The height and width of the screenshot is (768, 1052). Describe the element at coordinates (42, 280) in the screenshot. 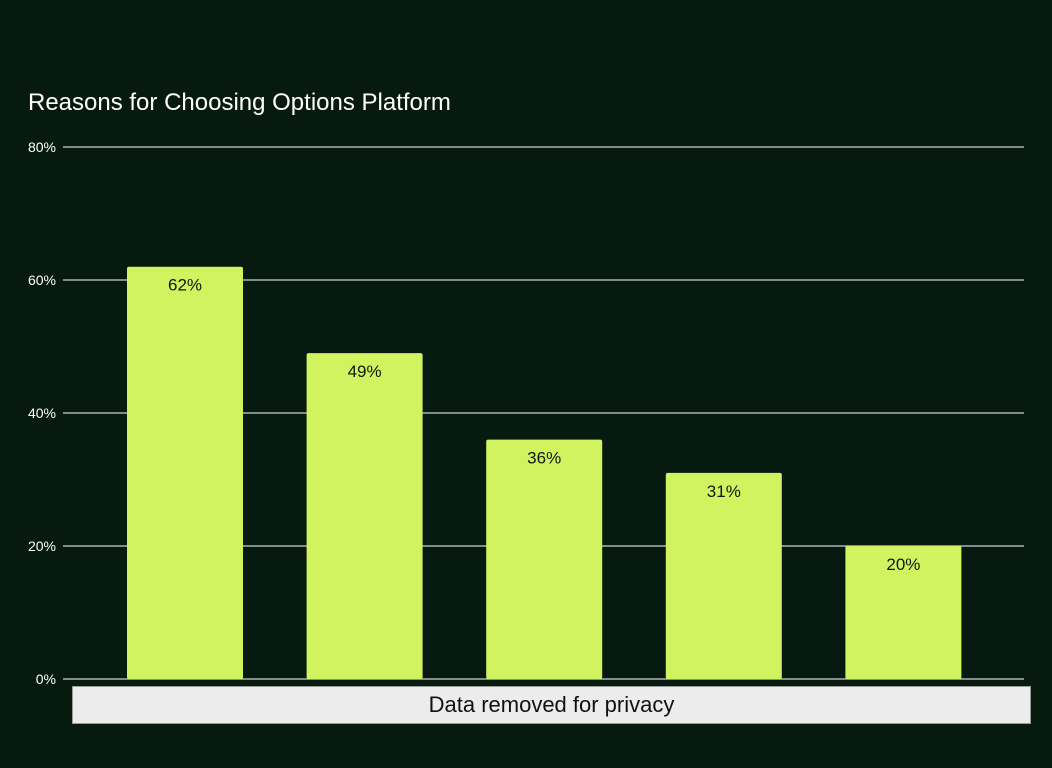

I see `y-tick-label: 60%` at that location.